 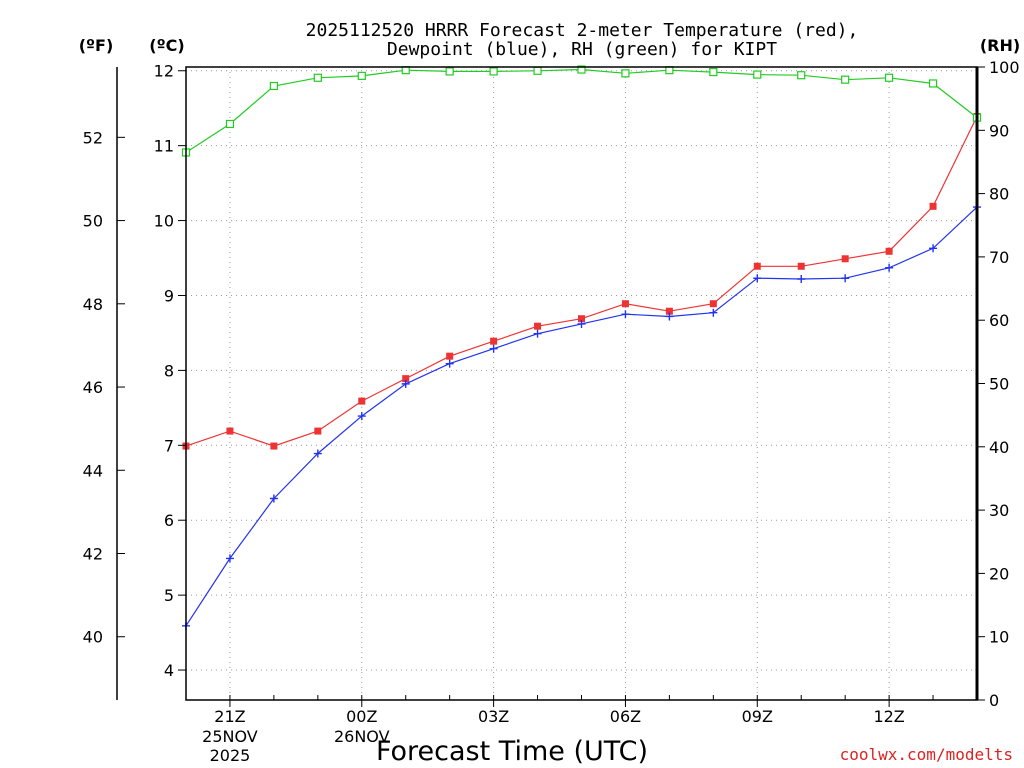 What do you see at coordinates (93, 304) in the screenshot?
I see `fahrenheit-tick-label: 48` at bounding box center [93, 304].